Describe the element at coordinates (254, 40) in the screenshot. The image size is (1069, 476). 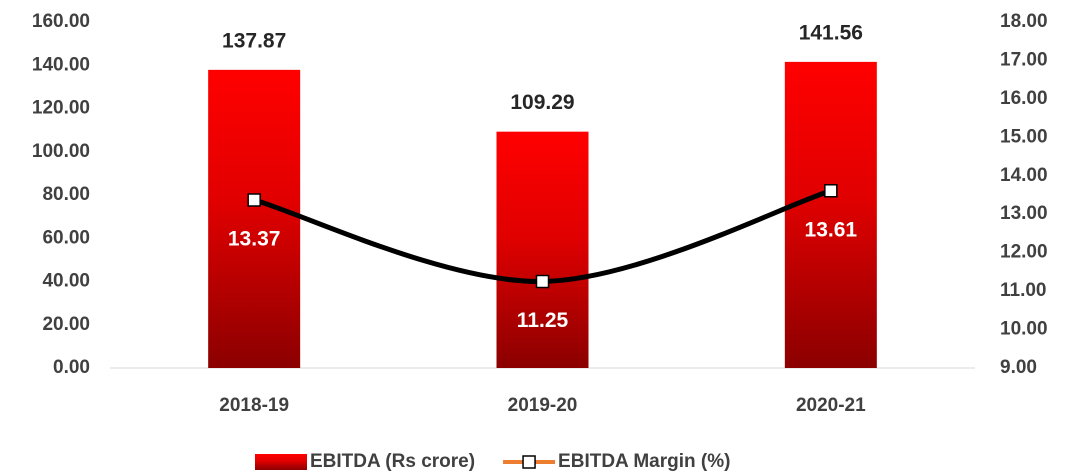
I see `data-label: 137.87` at that location.